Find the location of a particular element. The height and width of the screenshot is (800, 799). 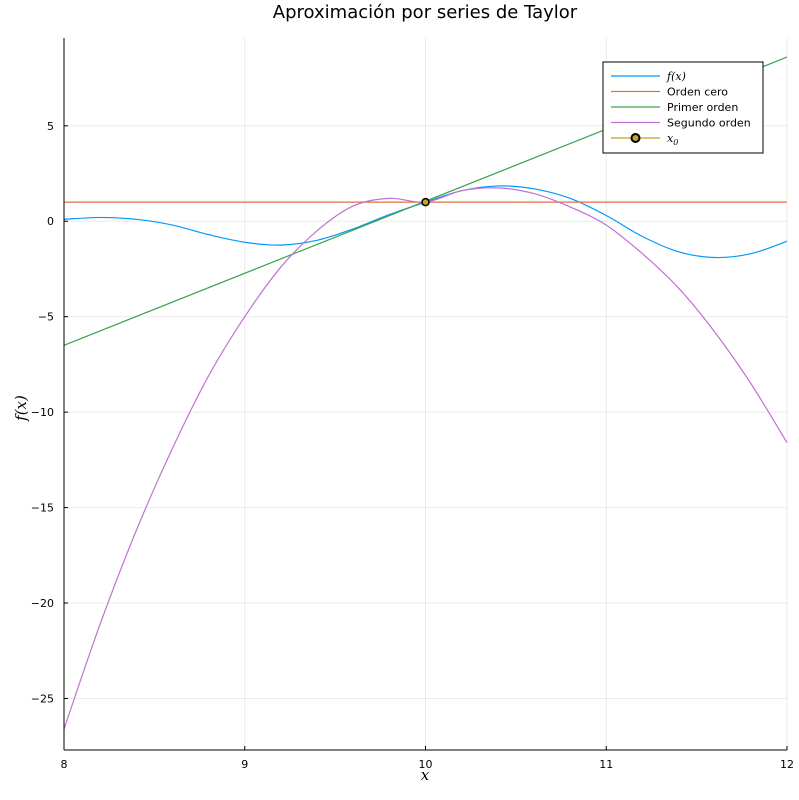

chart-title: Aproximación por series de Taylor is located at coordinates (425, 12).